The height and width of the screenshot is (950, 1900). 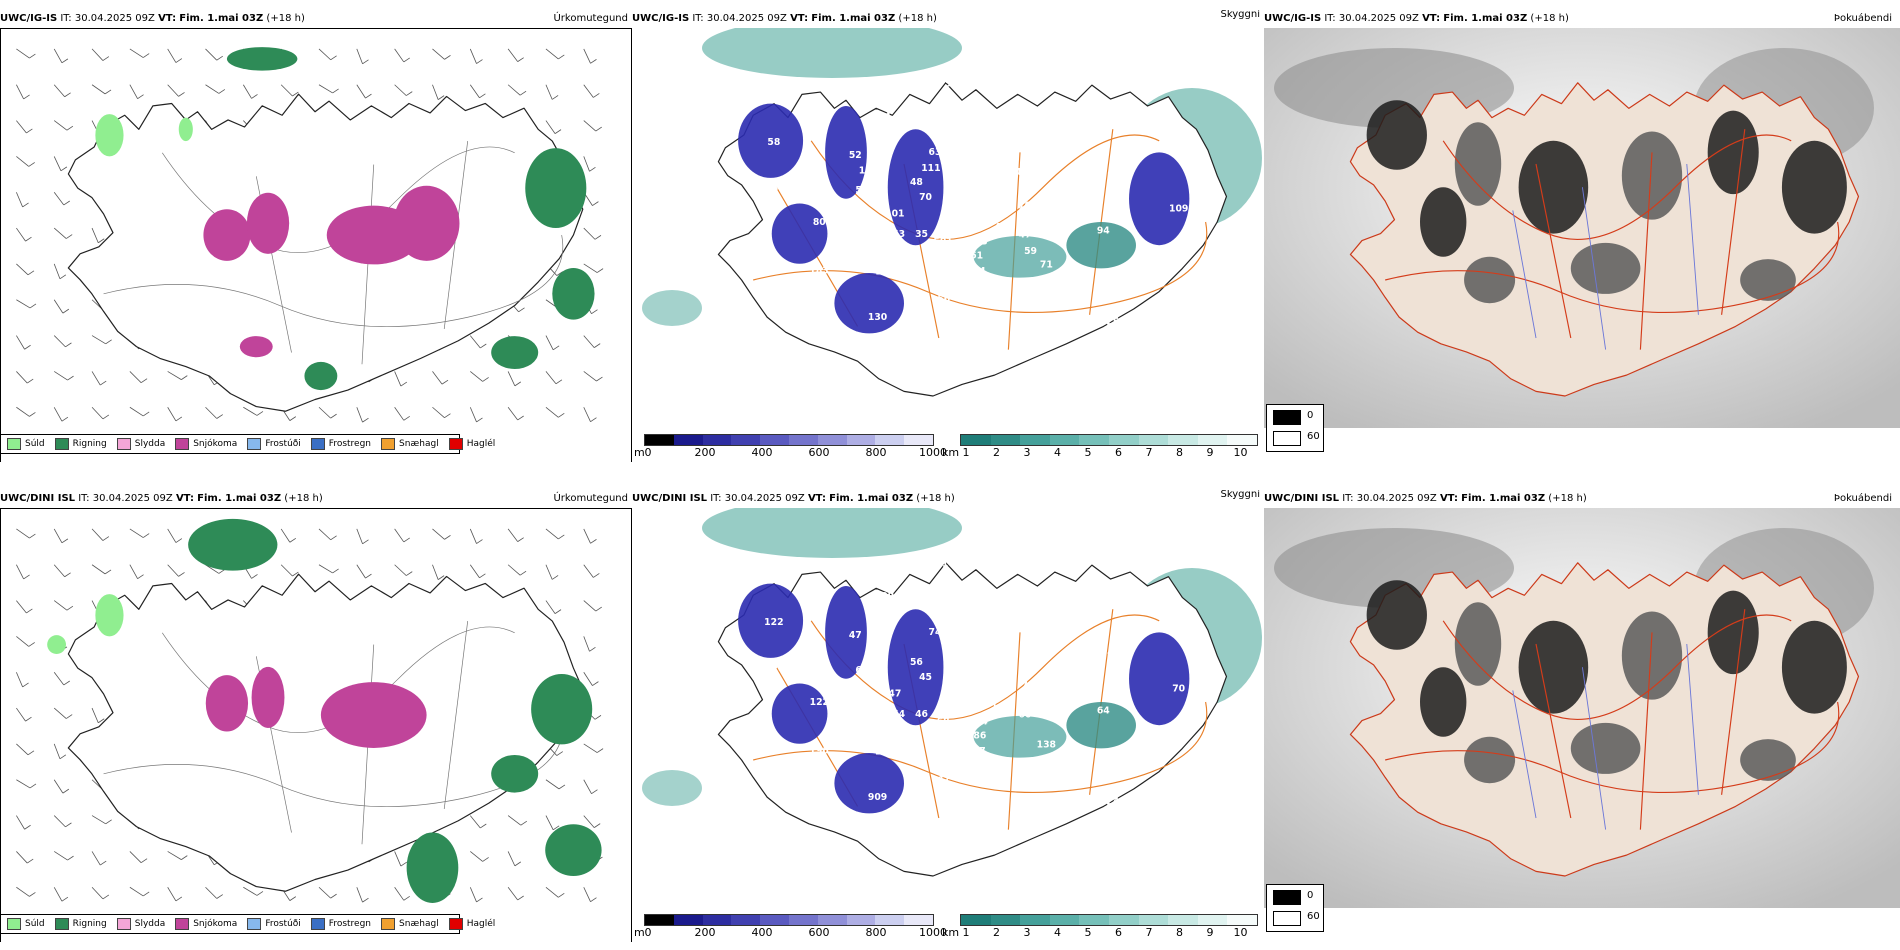 What do you see at coordinates (877, 317) in the screenshot?
I see `ceiling-value-label: 130` at bounding box center [877, 317].